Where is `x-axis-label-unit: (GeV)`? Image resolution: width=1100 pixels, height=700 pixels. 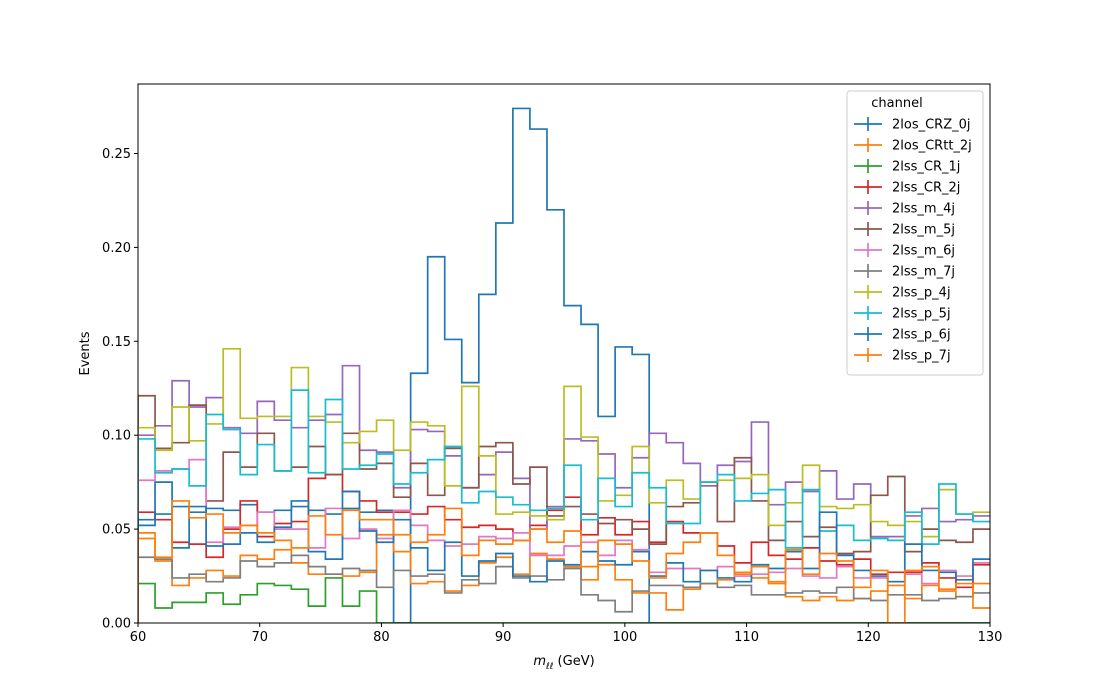 x-axis-label-unit: (GeV) is located at coordinates (573, 661).